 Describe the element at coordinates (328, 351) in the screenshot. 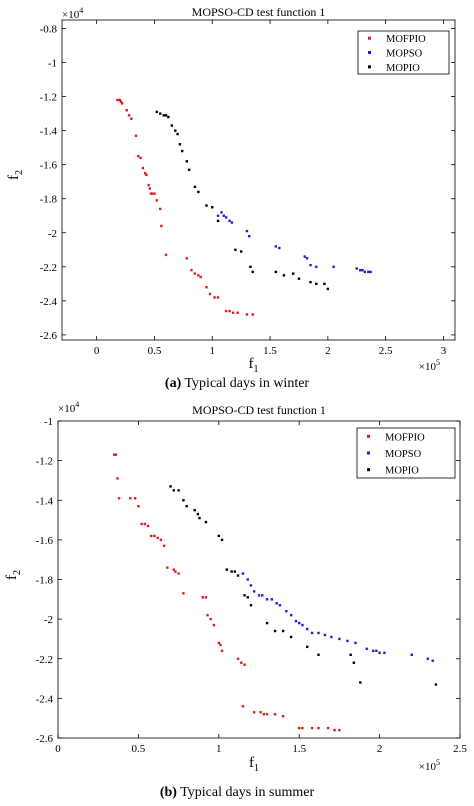

I see `x-tick-label: 2` at that location.